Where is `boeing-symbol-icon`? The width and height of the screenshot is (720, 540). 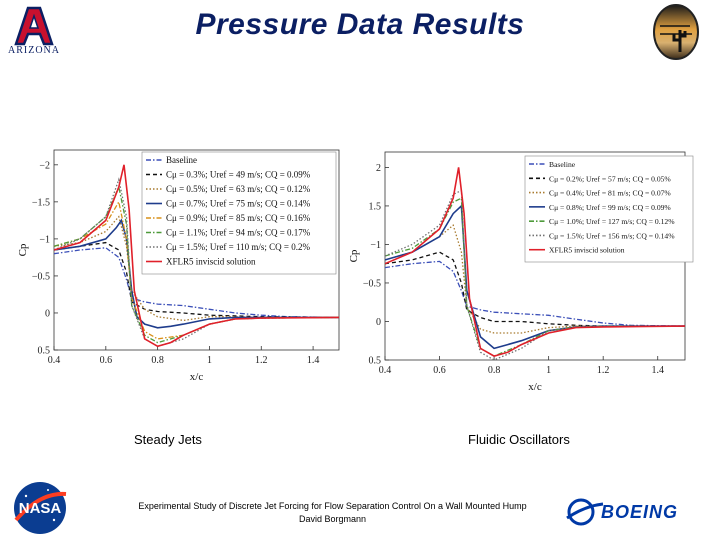
boeing-symbol-icon is located at coordinates (585, 512).